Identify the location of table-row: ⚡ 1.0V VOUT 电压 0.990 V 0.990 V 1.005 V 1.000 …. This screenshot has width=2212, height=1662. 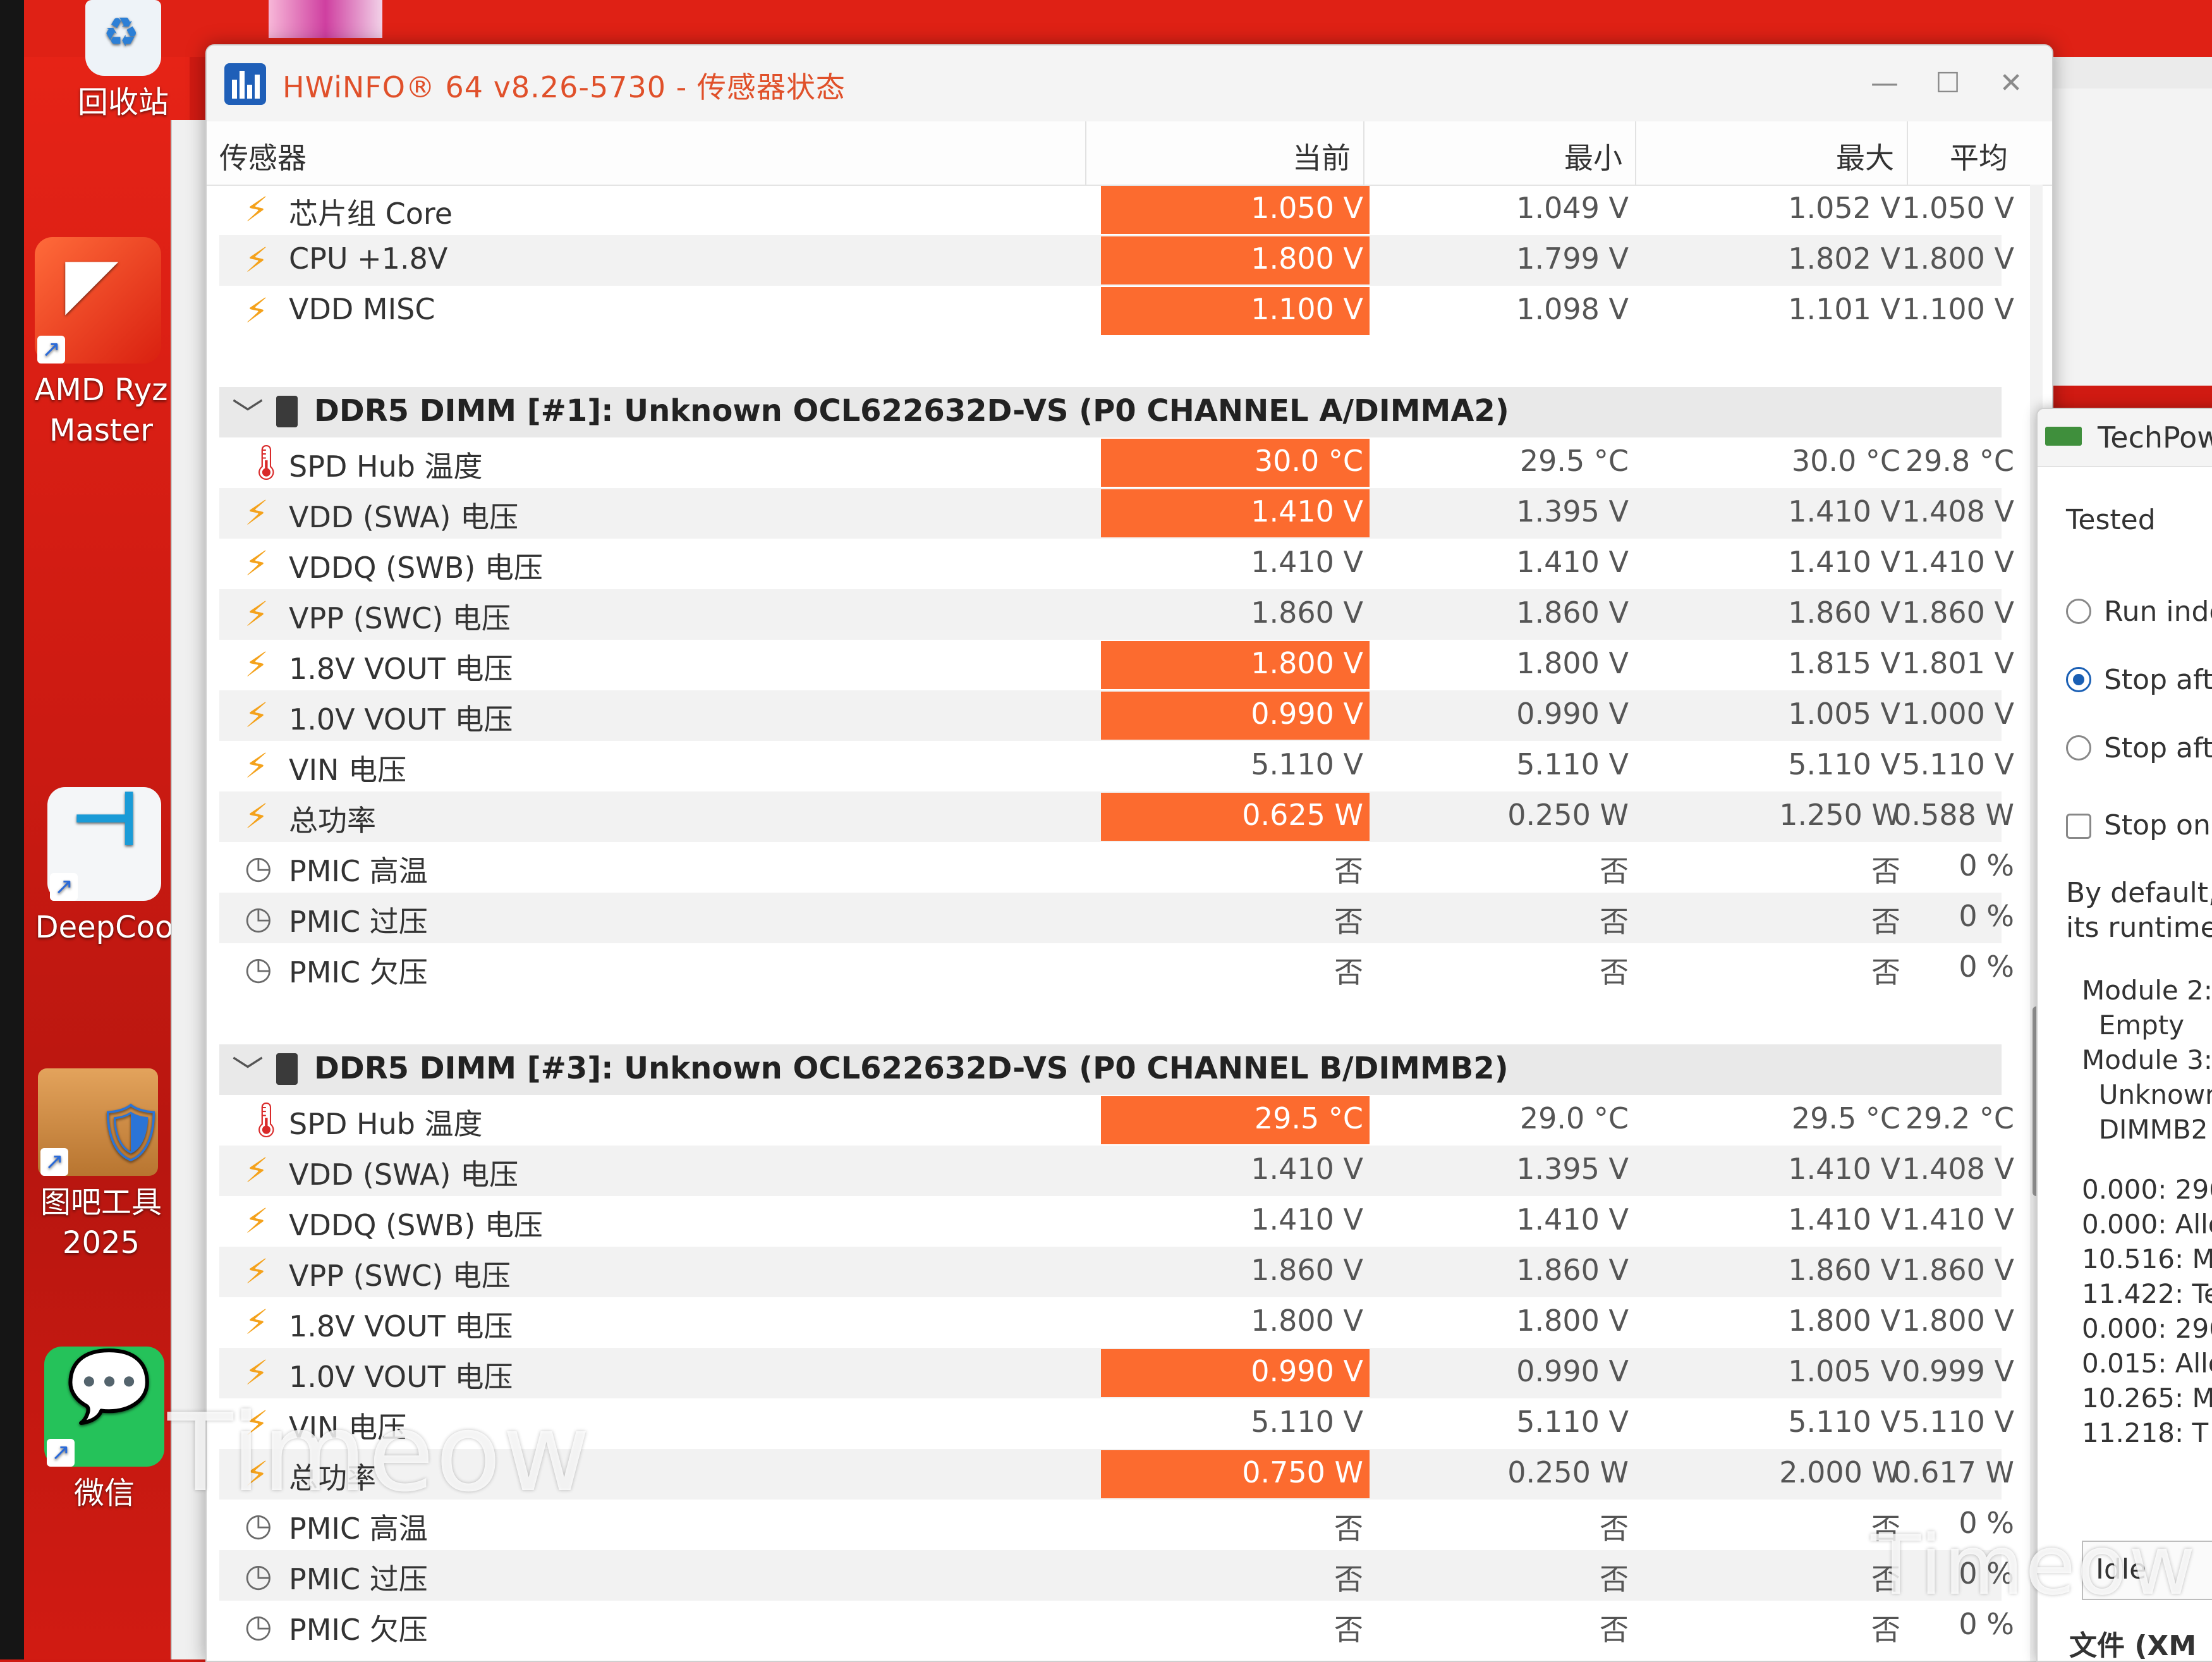
(1116, 715).